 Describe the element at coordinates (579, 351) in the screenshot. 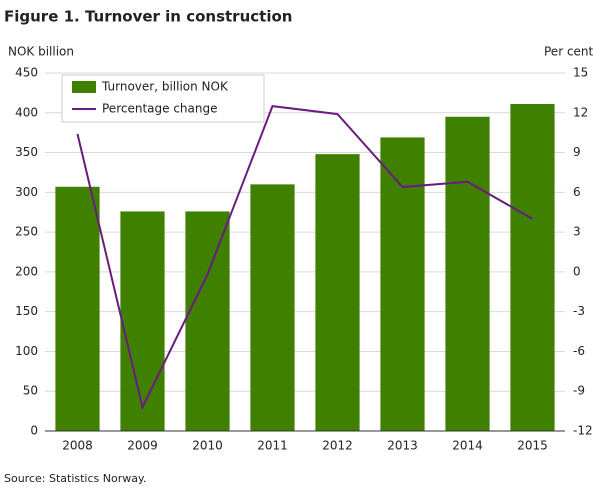

I see `y2-tick-label: -6` at that location.